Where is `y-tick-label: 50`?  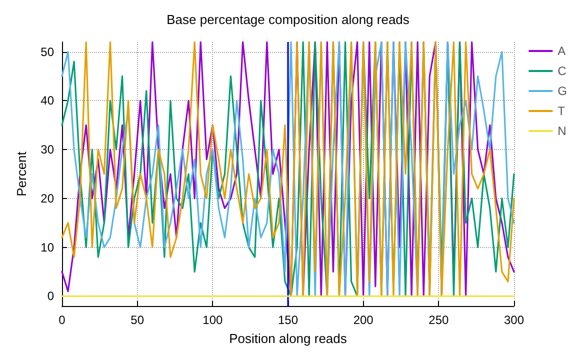
y-tick-label: 50 is located at coordinates (47, 51).